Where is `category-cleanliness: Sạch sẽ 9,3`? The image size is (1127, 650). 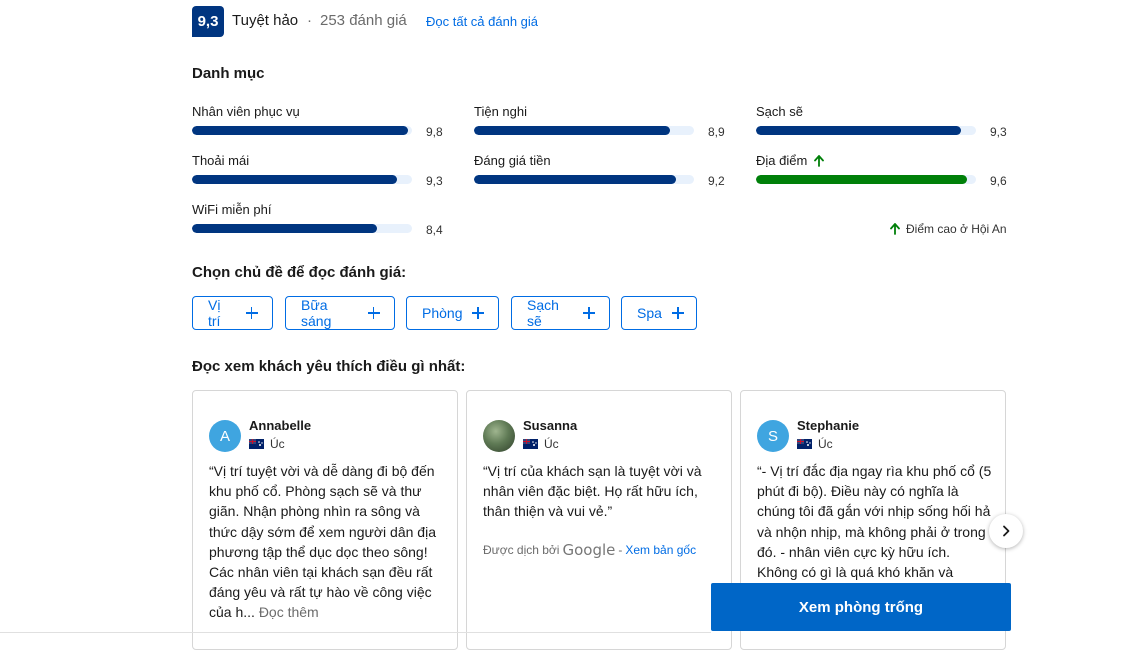
category-cleanliness: Sạch sẽ 9,3 is located at coordinates (881, 121).